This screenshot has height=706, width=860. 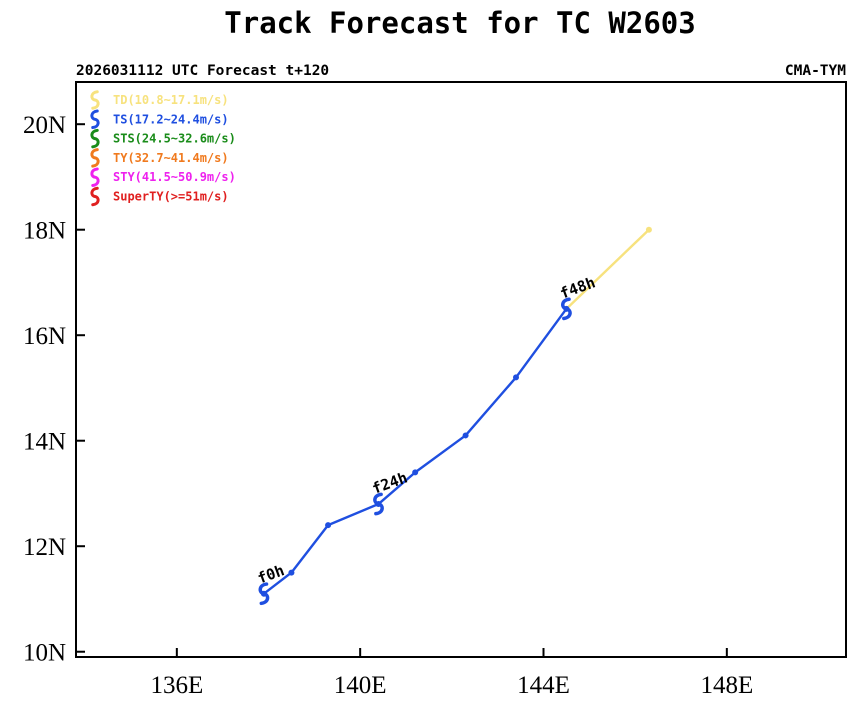 I want to click on y-tick-label: 10N, so click(x=44, y=653).